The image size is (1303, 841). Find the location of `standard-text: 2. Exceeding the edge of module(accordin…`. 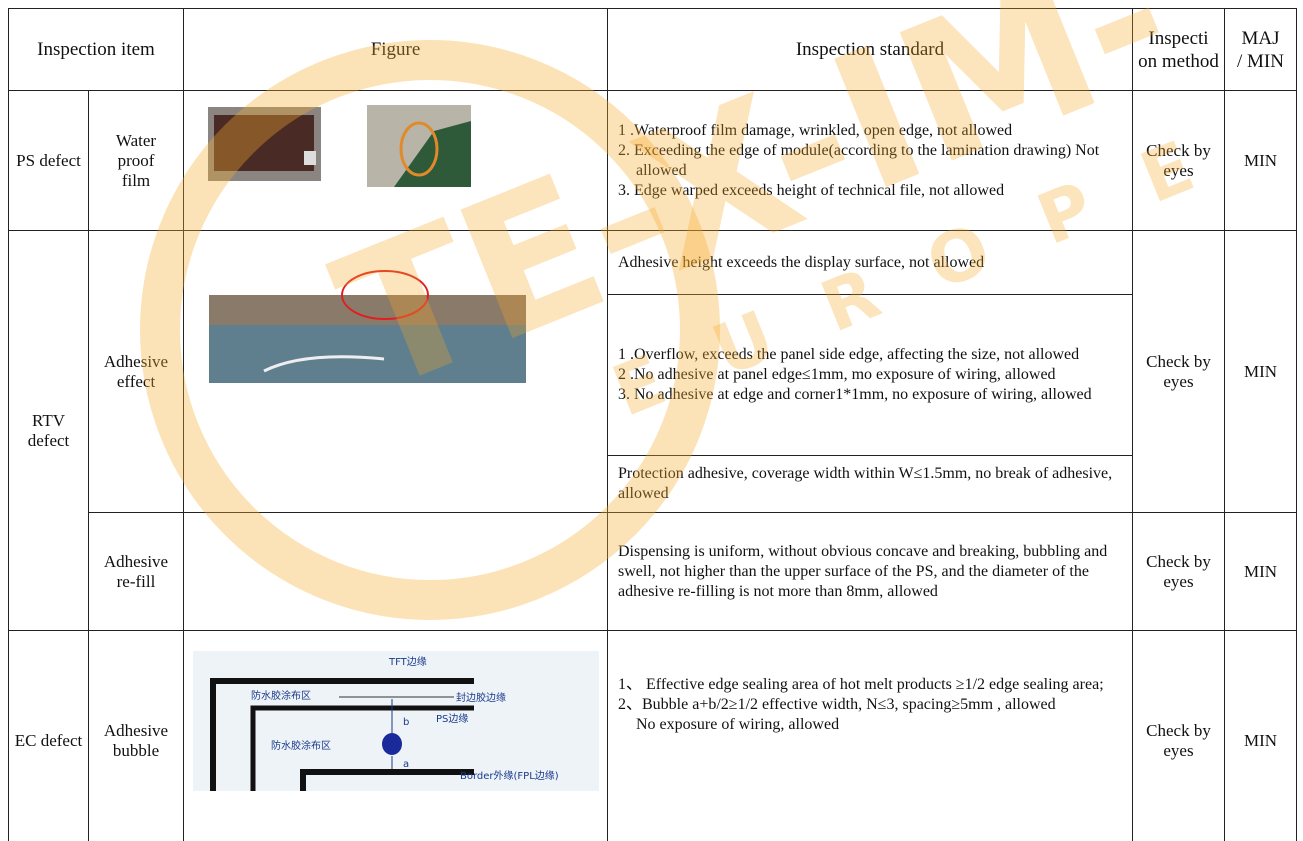

standard-text: 2. Exceeding the edge of module(accordin… is located at coordinates (859, 160).